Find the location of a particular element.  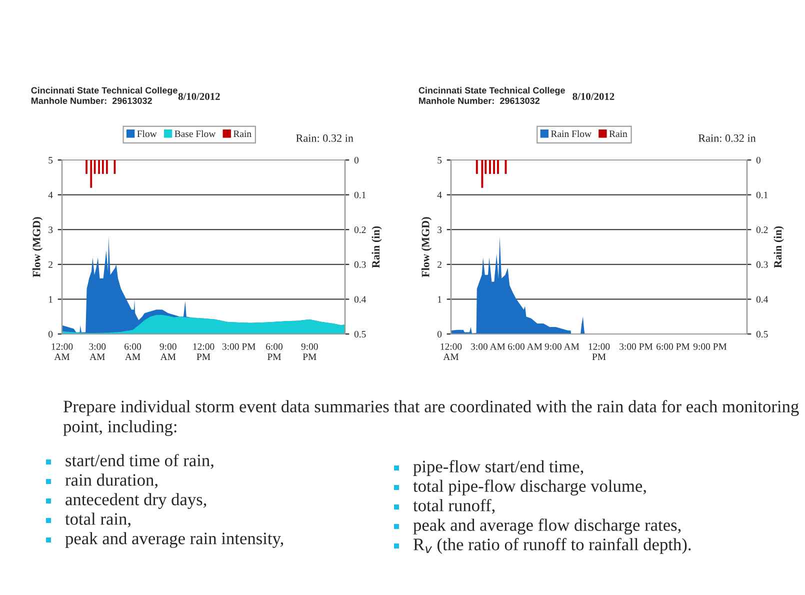

text: pipe-flow start/end time, is located at coordinates (498, 468).